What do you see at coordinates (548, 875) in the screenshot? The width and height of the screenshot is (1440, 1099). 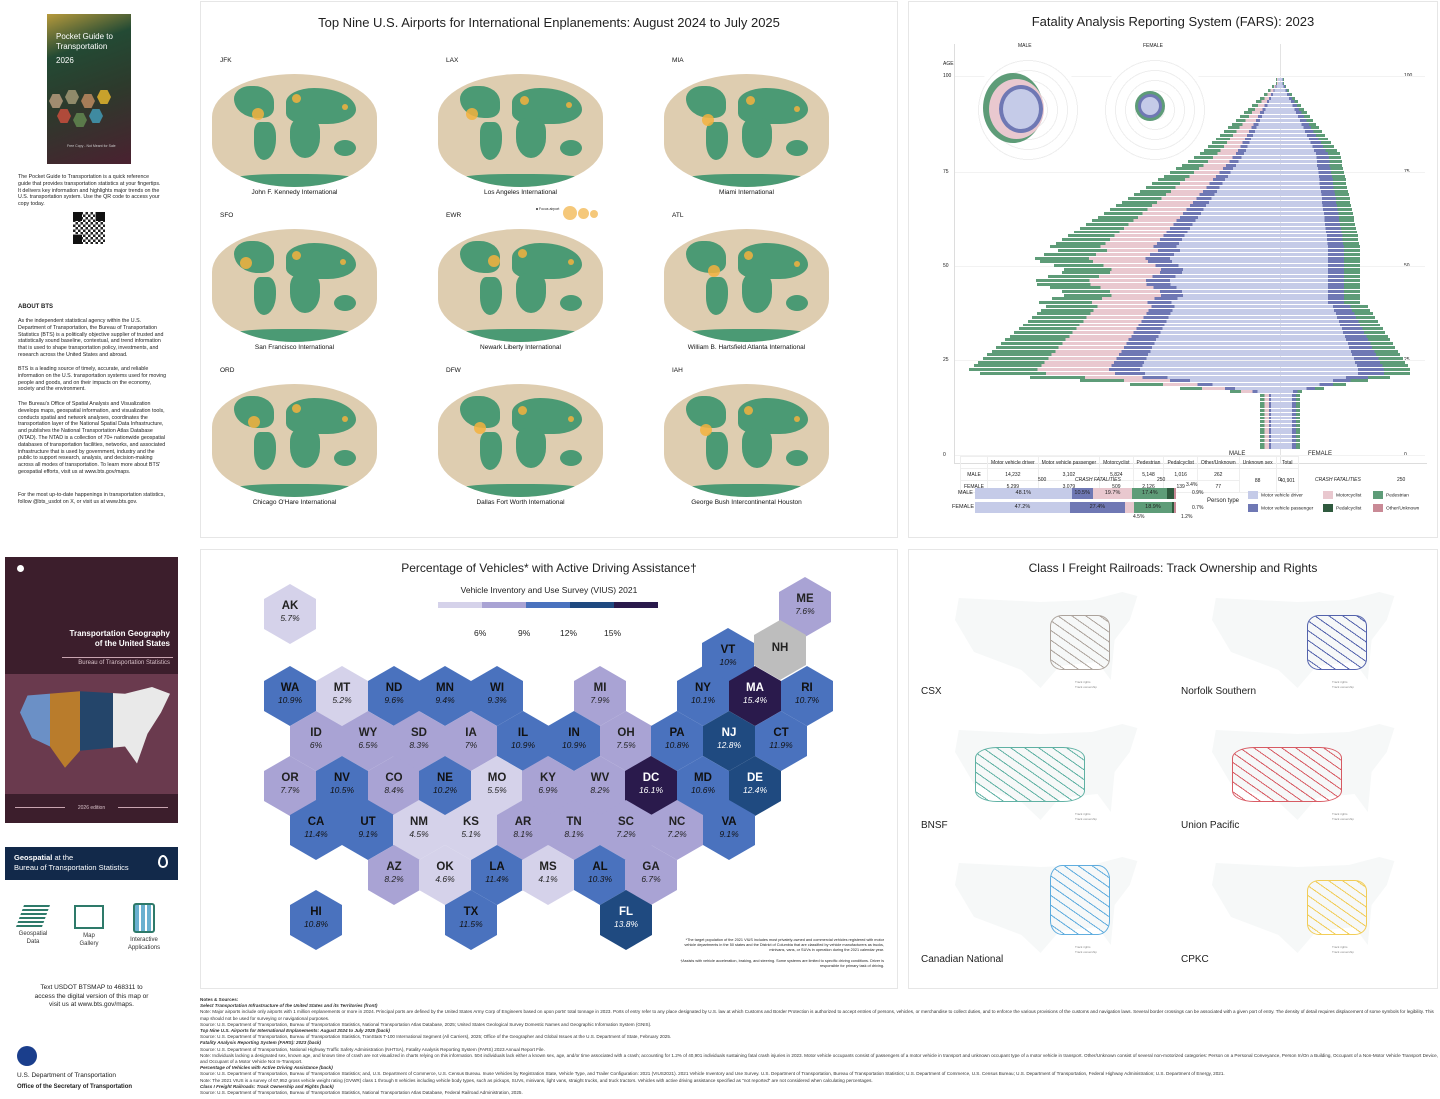 I see `state-hex-ms: MS 4.1%` at bounding box center [548, 875].